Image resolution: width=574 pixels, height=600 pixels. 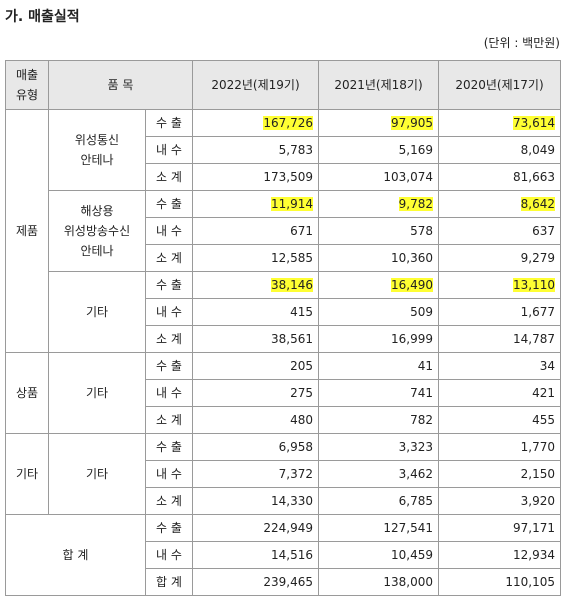 What do you see at coordinates (378, 501) in the screenshot?
I see `value-cell: 6,785` at bounding box center [378, 501].